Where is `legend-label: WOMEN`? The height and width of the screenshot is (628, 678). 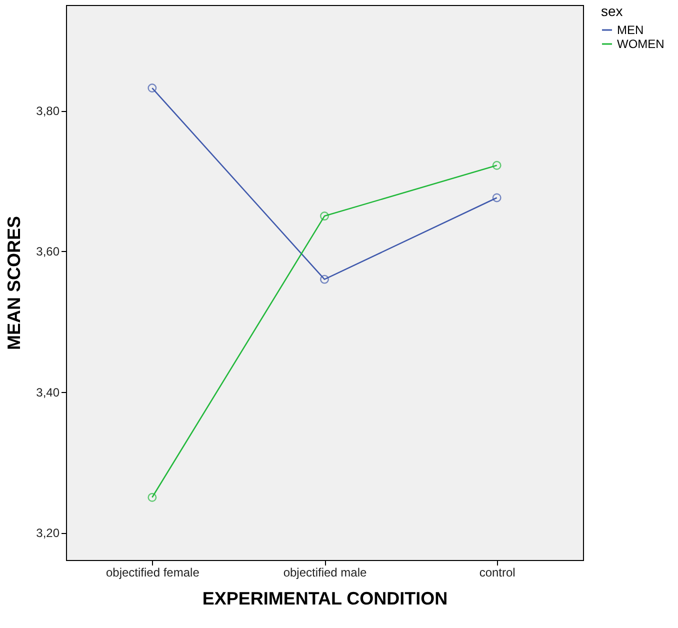 legend-label: WOMEN is located at coordinates (640, 44).